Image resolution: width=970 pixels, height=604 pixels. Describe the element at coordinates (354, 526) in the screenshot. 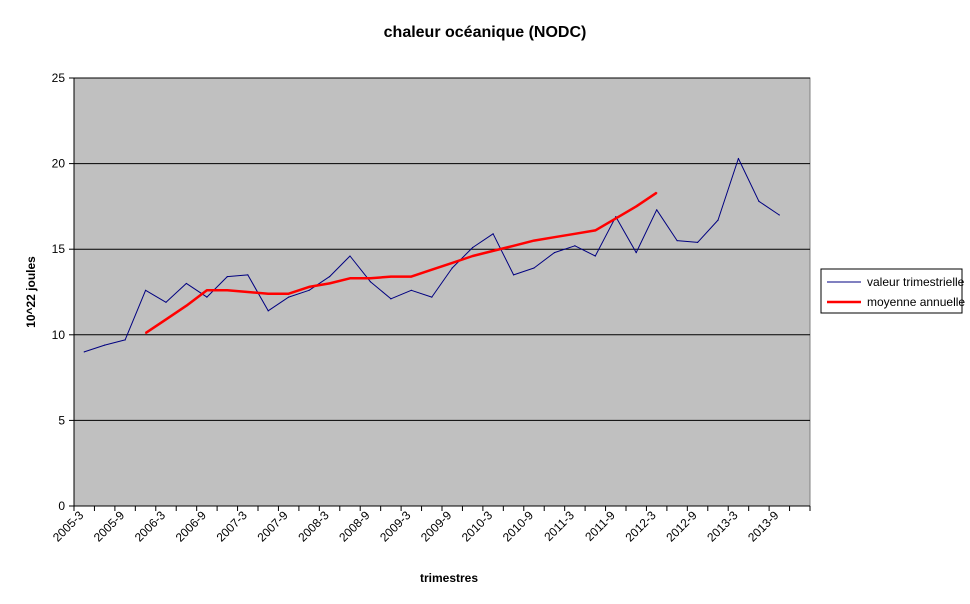

I see `x-tick-label: 2008-9` at that location.